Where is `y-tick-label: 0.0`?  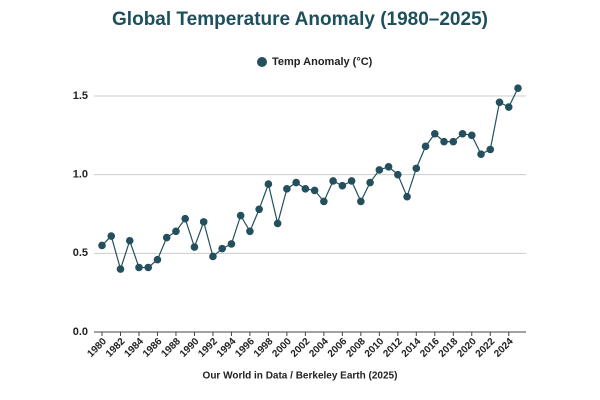
y-tick-label: 0.0 is located at coordinates (80, 332).